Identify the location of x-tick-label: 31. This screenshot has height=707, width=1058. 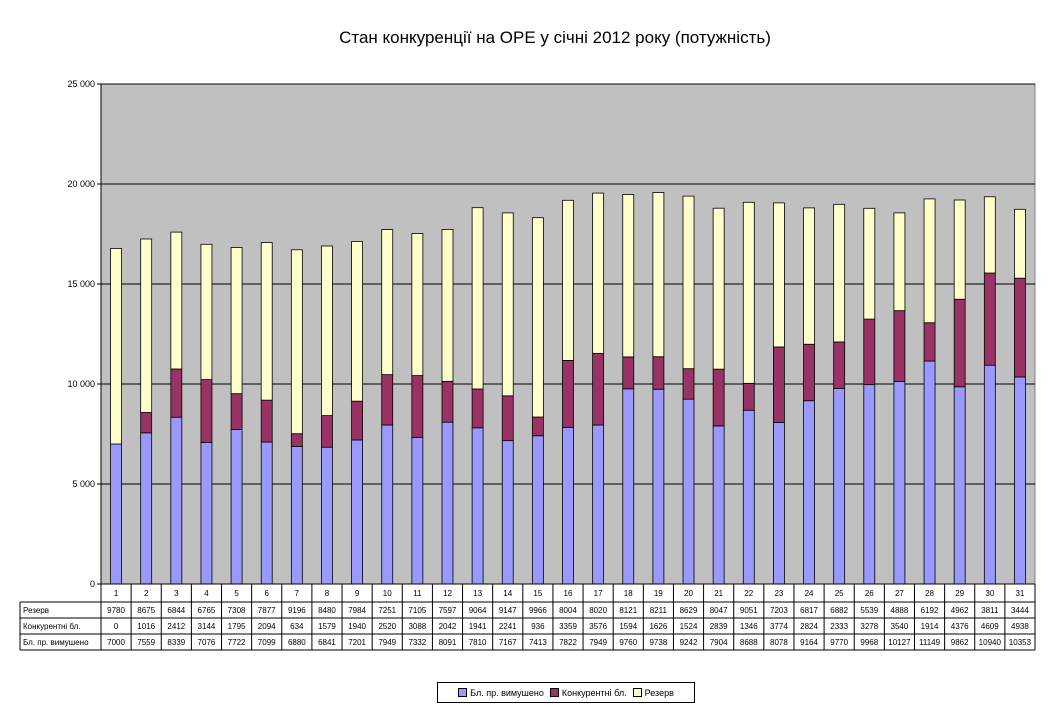
(1019, 593).